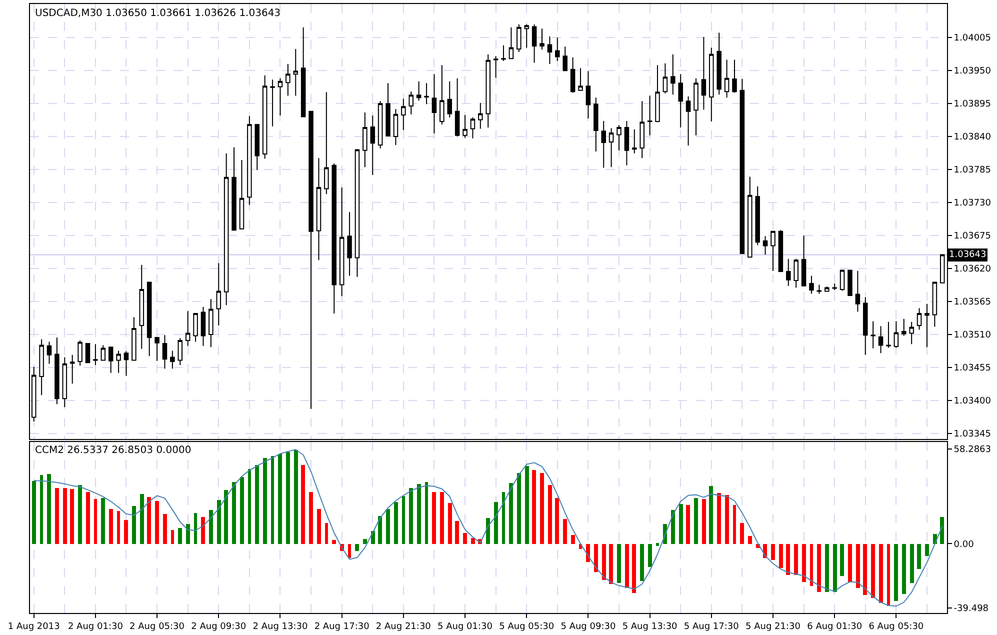 The image size is (997, 635). I want to click on x-tick-label: 5 Aug 21:30, so click(773, 627).